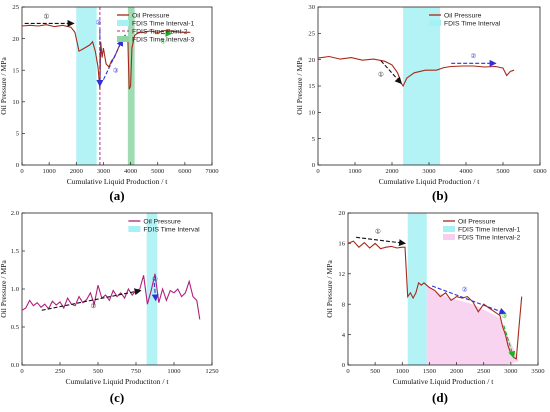  I want to click on panel-label: (b), so click(440, 195).